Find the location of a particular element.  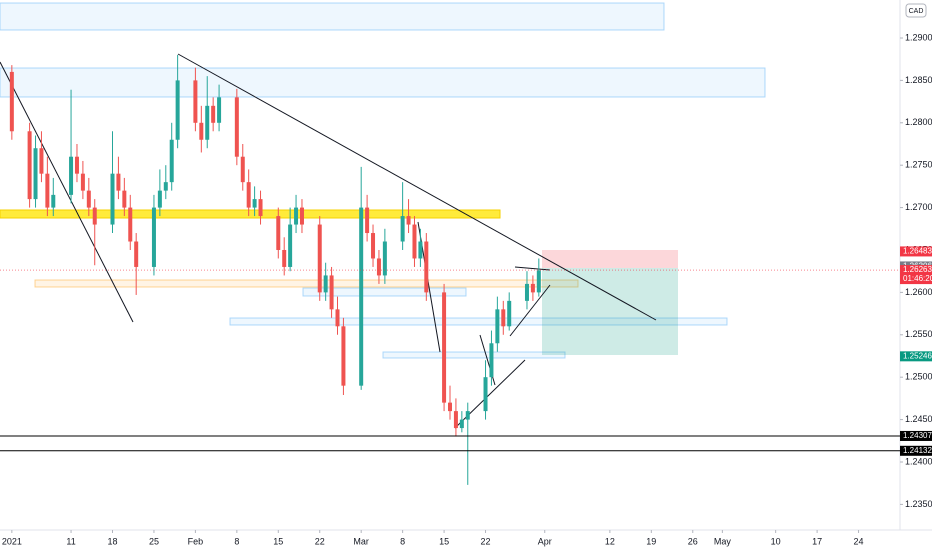

y-tick-label: 1.25500 is located at coordinates (918, 334).